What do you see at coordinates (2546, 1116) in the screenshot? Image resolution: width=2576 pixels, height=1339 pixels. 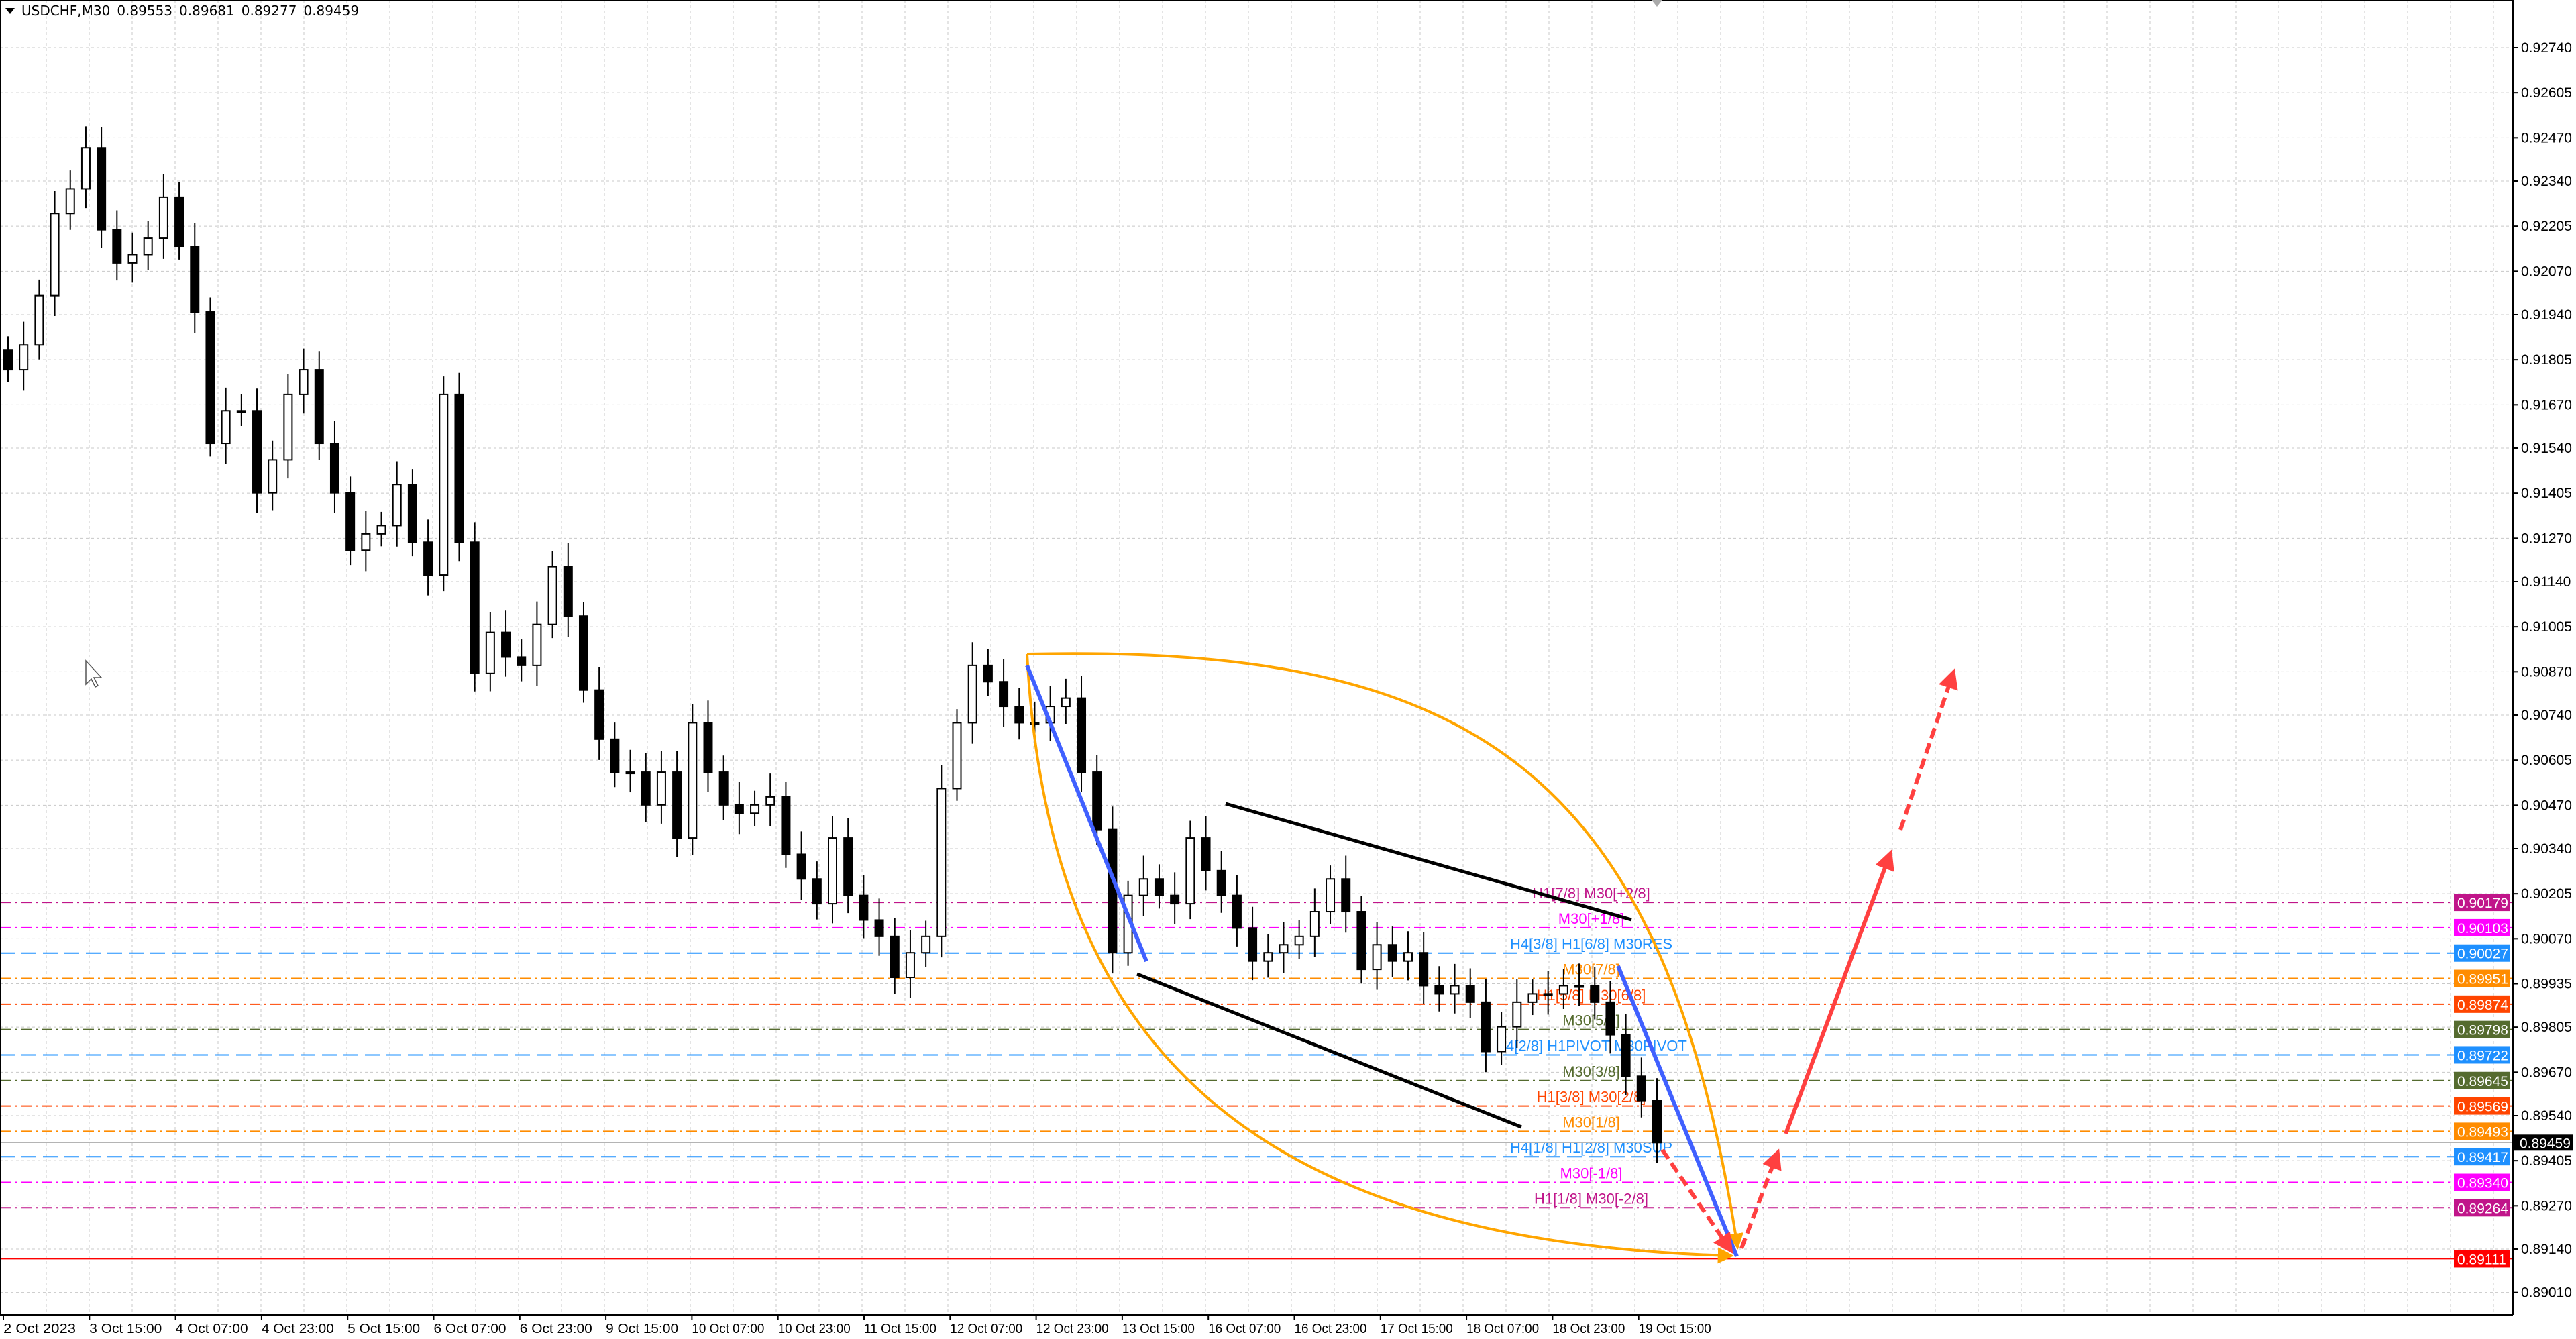 I see `price-tick-label: 0.89540` at bounding box center [2546, 1116].